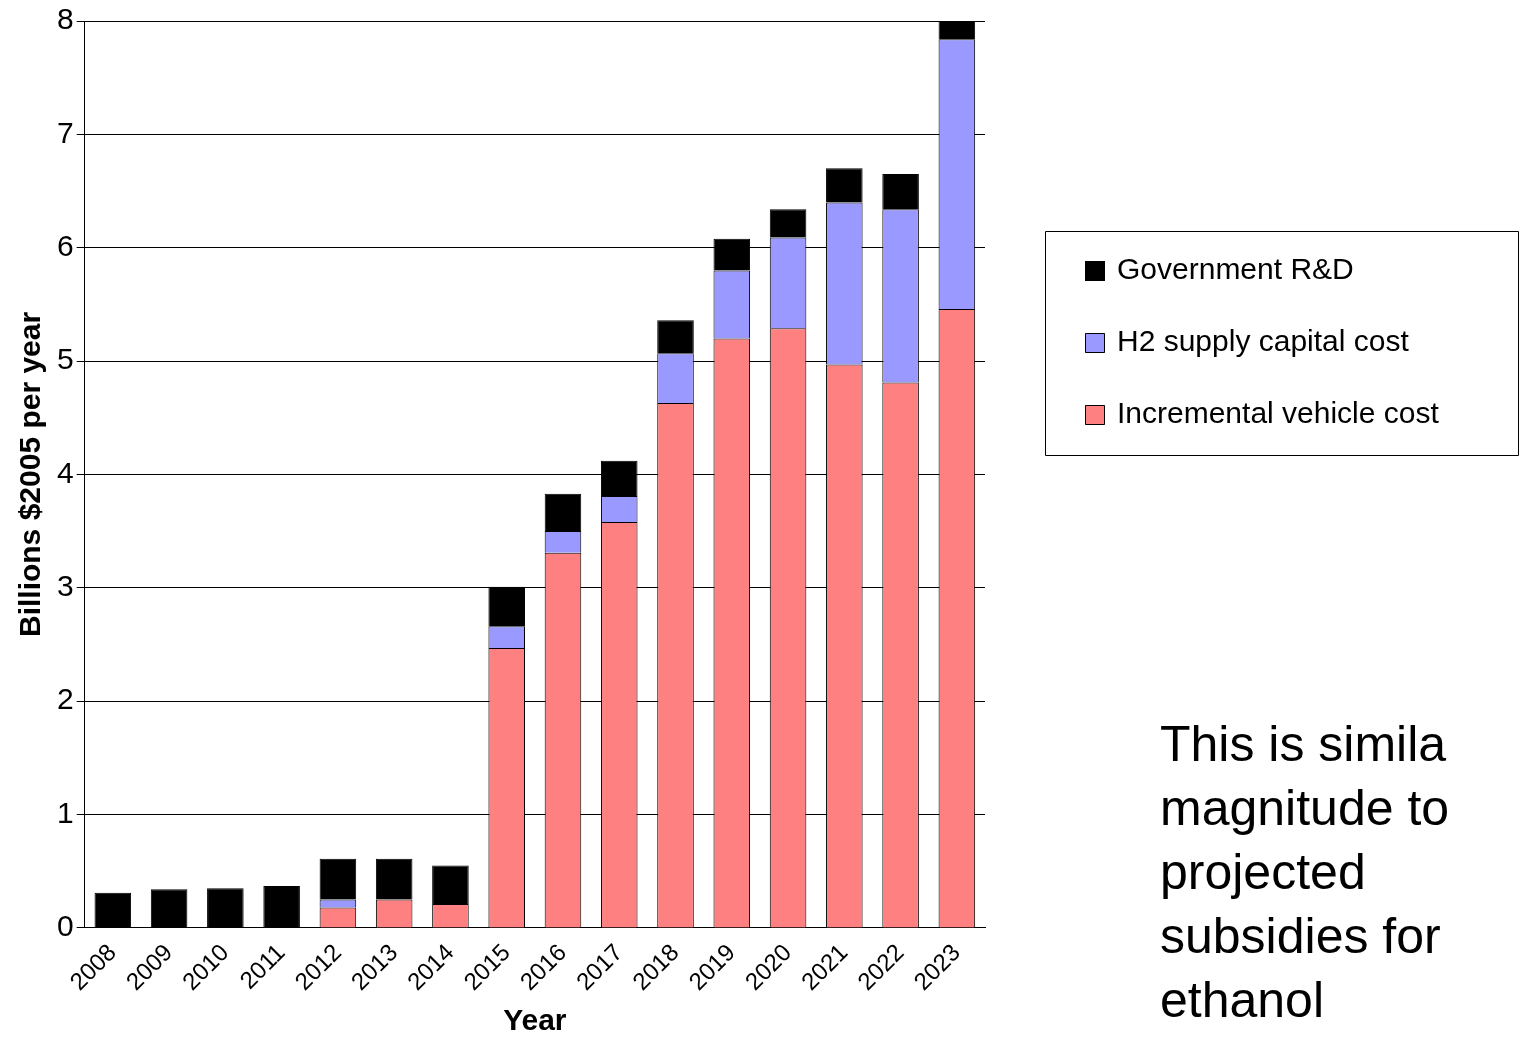 The image size is (1520, 1044). Describe the element at coordinates (30, 474) in the screenshot. I see `y-axis-title: Billions $2005 per year` at that location.